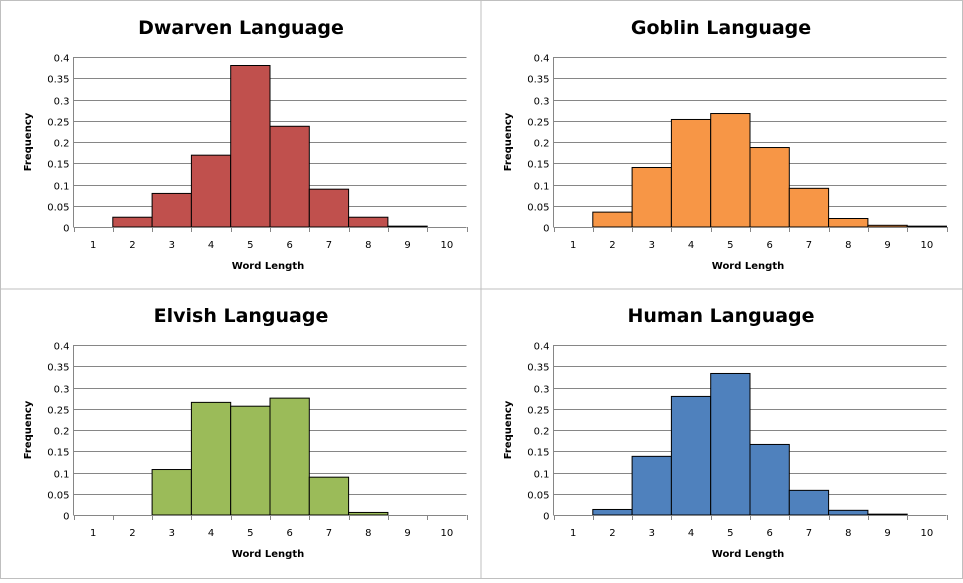 This screenshot has width=963, height=583. What do you see at coordinates (241, 316) in the screenshot?
I see `chart-title: Elvish Language` at bounding box center [241, 316].